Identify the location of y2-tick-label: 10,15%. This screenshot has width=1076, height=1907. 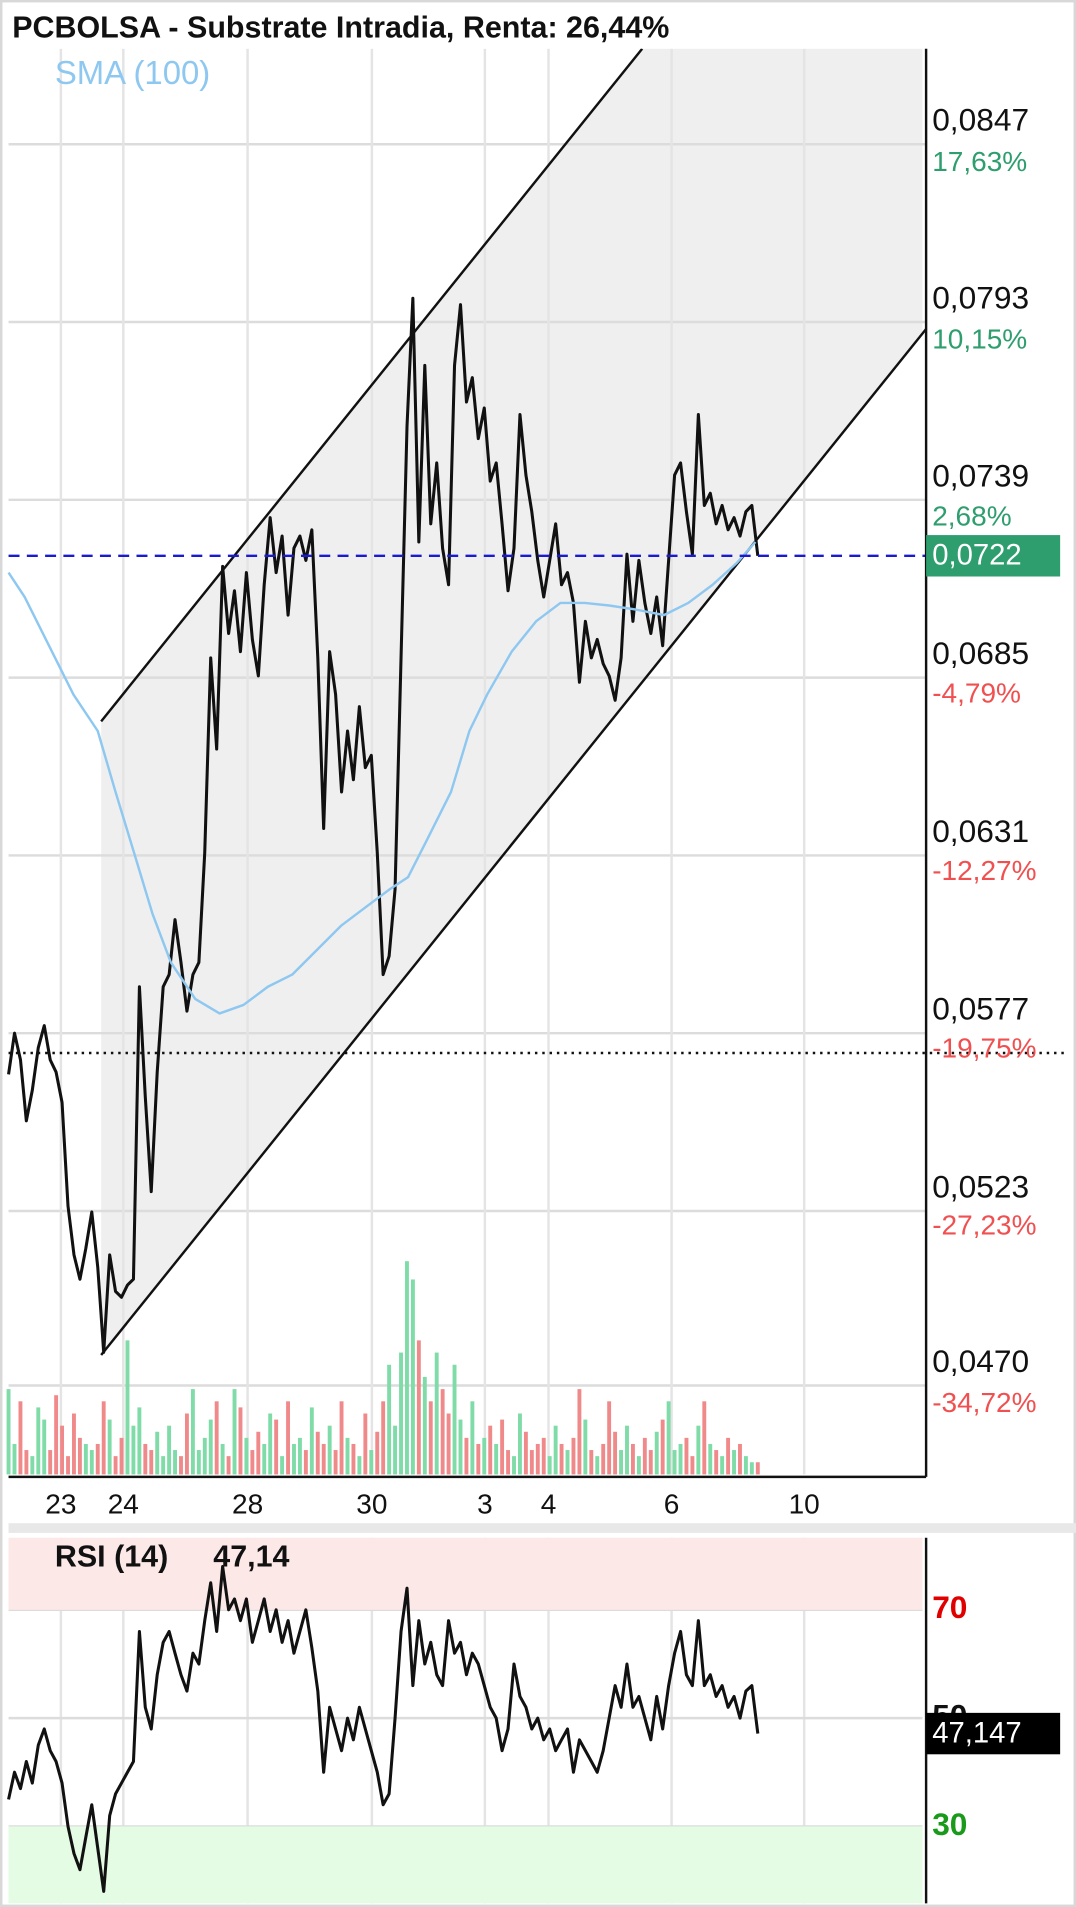
(979, 339).